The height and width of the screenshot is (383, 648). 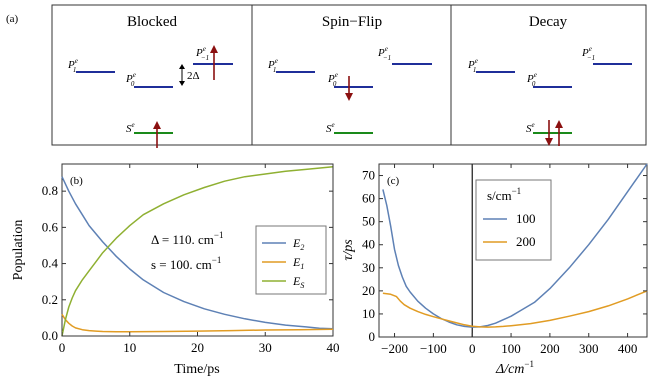 I want to click on panel-b-ylabel: Population, so click(x=18, y=250).